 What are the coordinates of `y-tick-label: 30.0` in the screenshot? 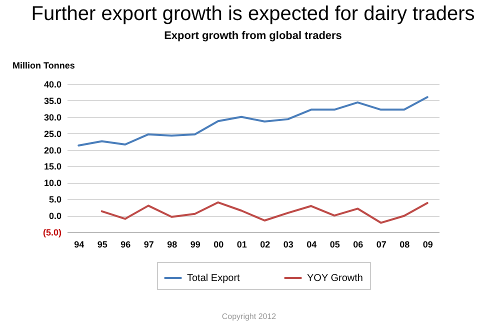 It's located at (53, 117).